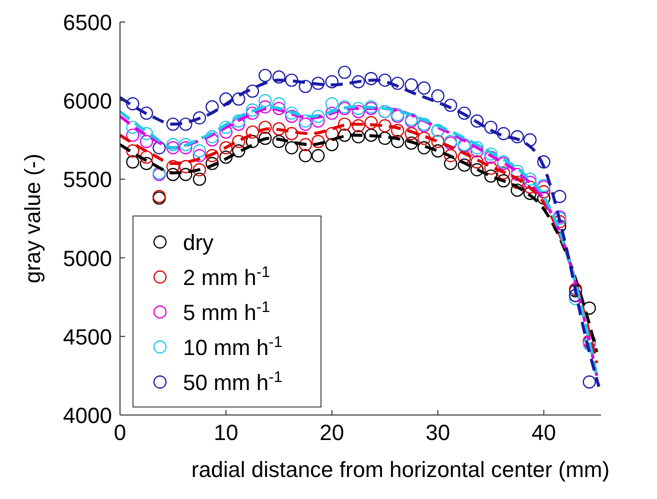 This screenshot has height=499, width=657. Describe the element at coordinates (198, 242) in the screenshot. I see `legend-label: dry` at that location.